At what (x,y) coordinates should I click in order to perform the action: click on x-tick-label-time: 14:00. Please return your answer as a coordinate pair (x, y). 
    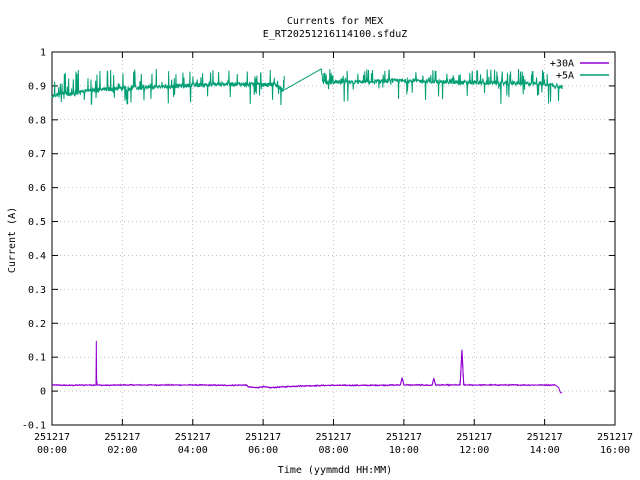
    Looking at the image, I should click on (545, 450).